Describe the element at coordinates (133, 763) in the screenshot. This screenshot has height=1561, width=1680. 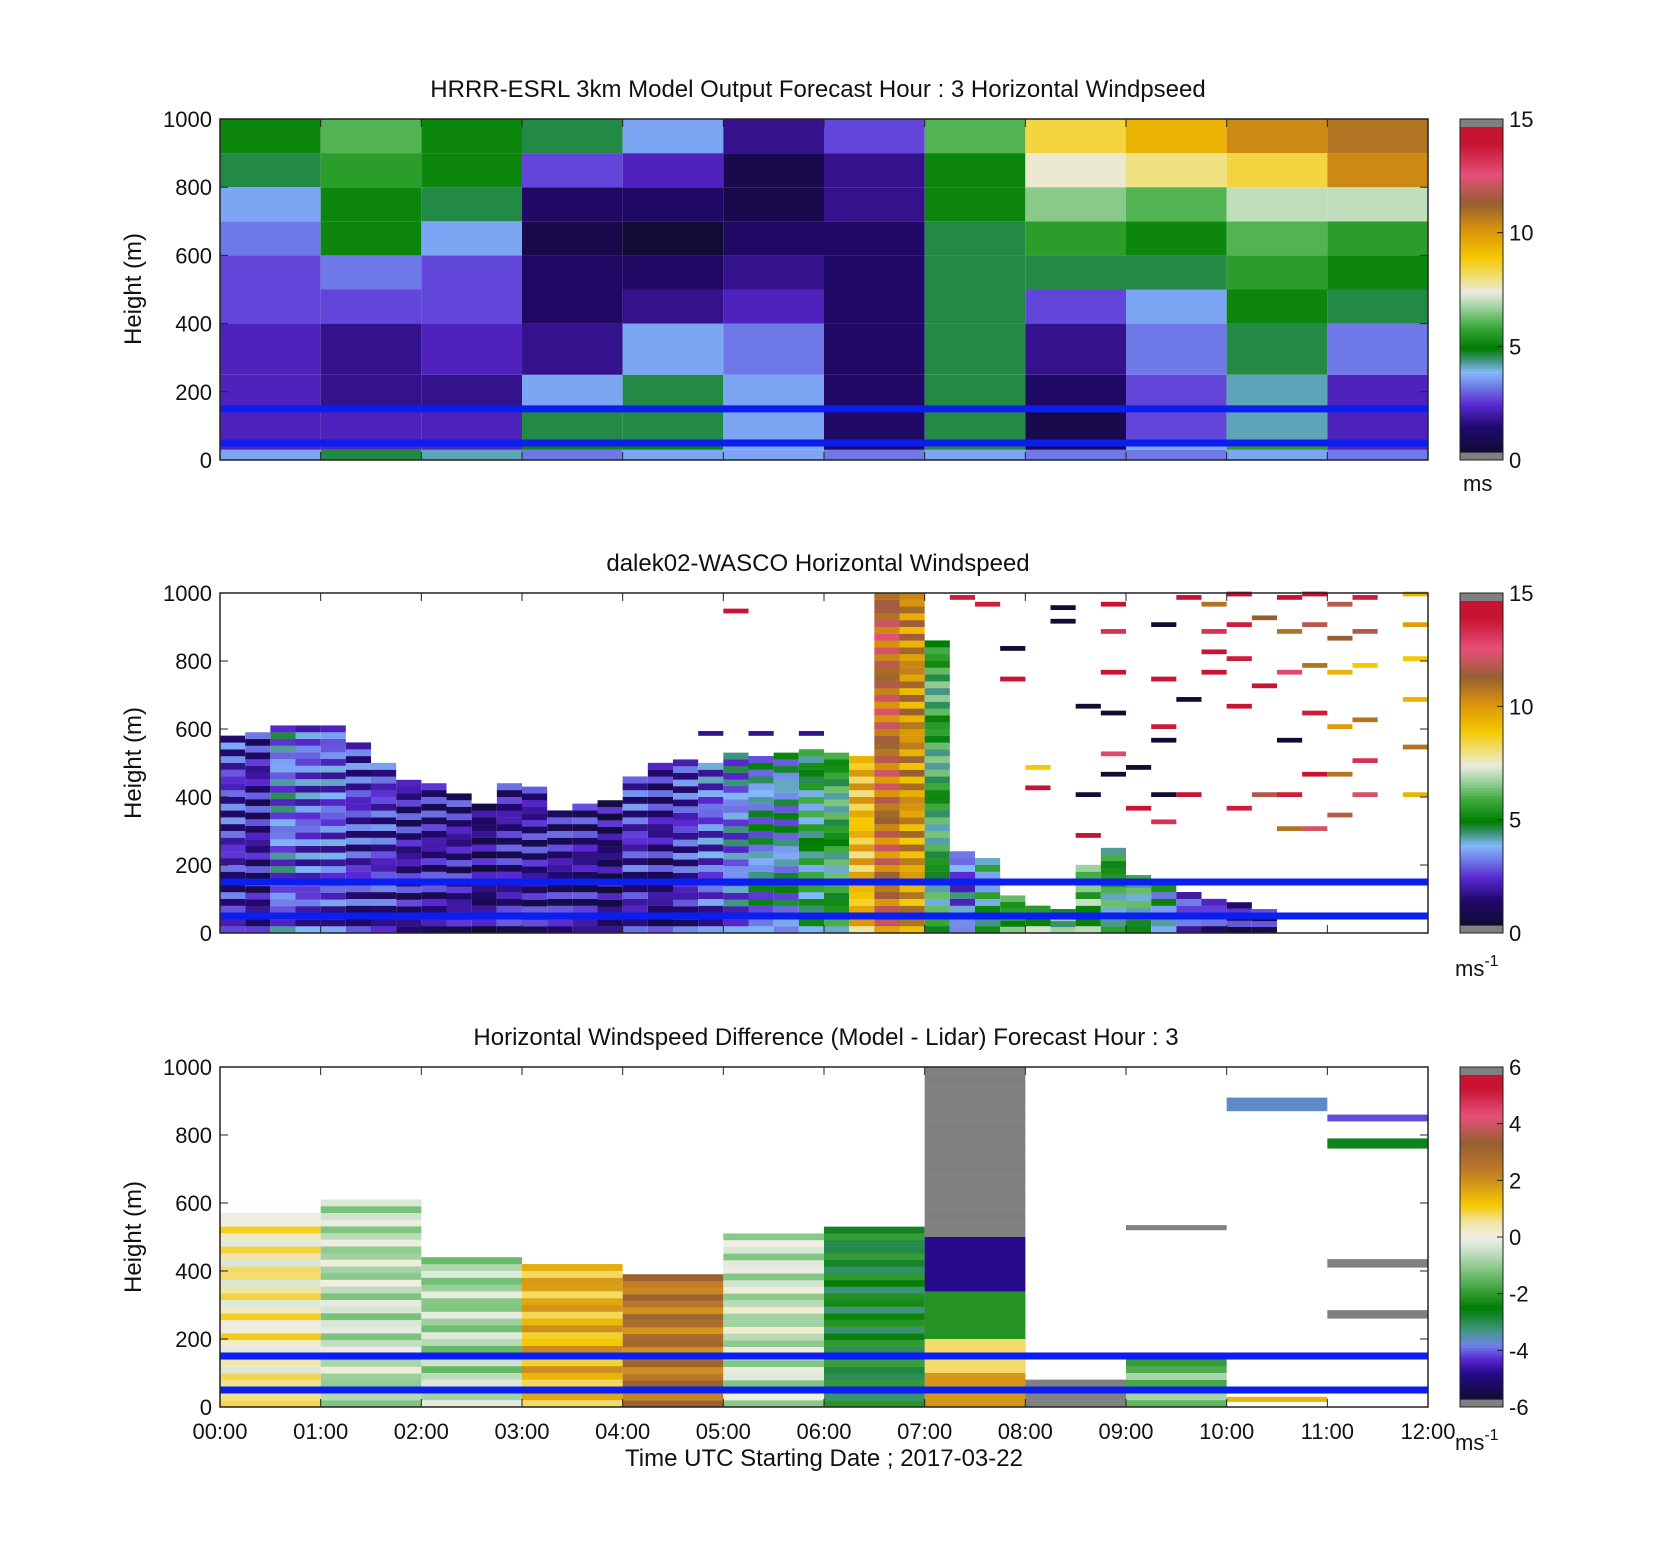
I see `lidar-y-axis-label: Height (m)` at that location.